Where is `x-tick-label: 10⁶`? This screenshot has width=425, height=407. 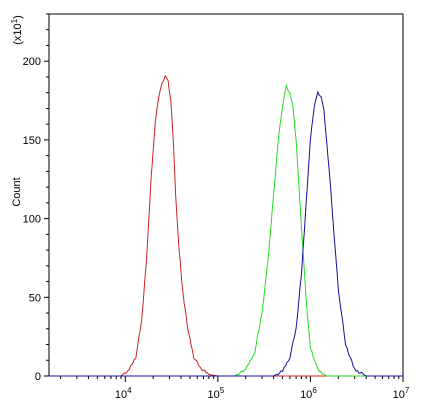 x-tick-label: 10⁶ is located at coordinates (308, 393).